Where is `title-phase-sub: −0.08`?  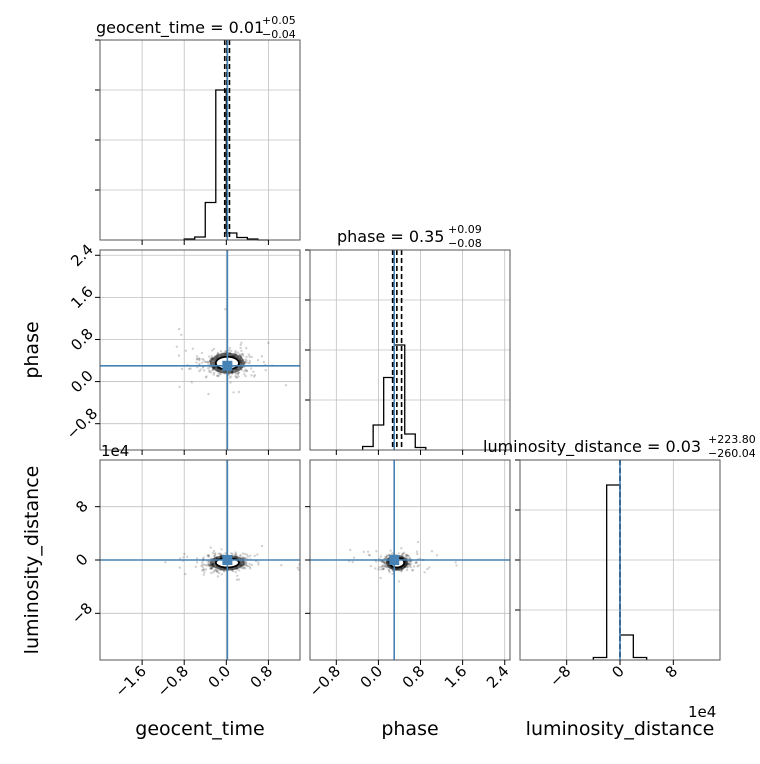
title-phase-sub: −0.08 is located at coordinates (465, 243).